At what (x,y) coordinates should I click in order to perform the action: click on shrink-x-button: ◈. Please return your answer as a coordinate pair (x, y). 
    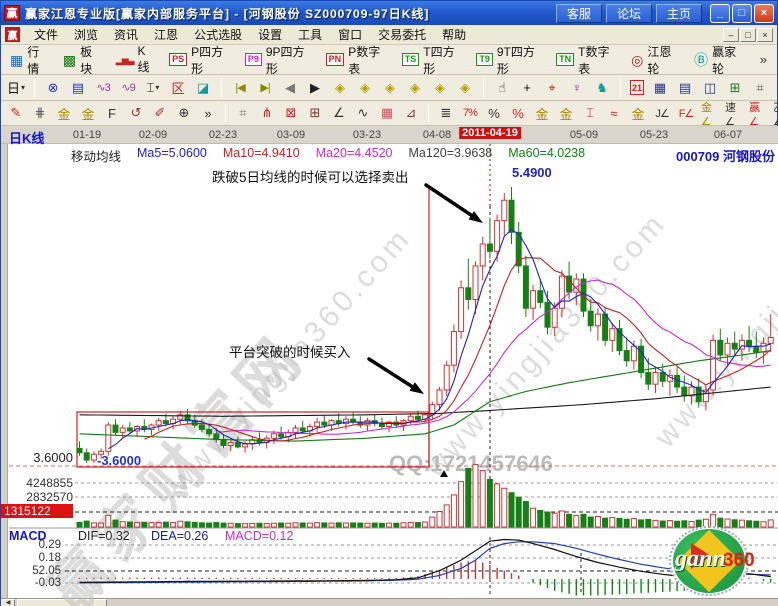
    Looking at the image, I should click on (415, 87).